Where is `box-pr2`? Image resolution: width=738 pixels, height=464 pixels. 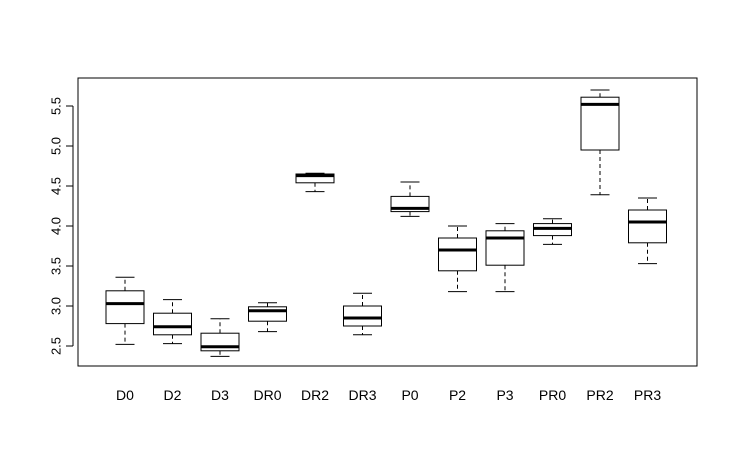 box-pr2 is located at coordinates (600, 142).